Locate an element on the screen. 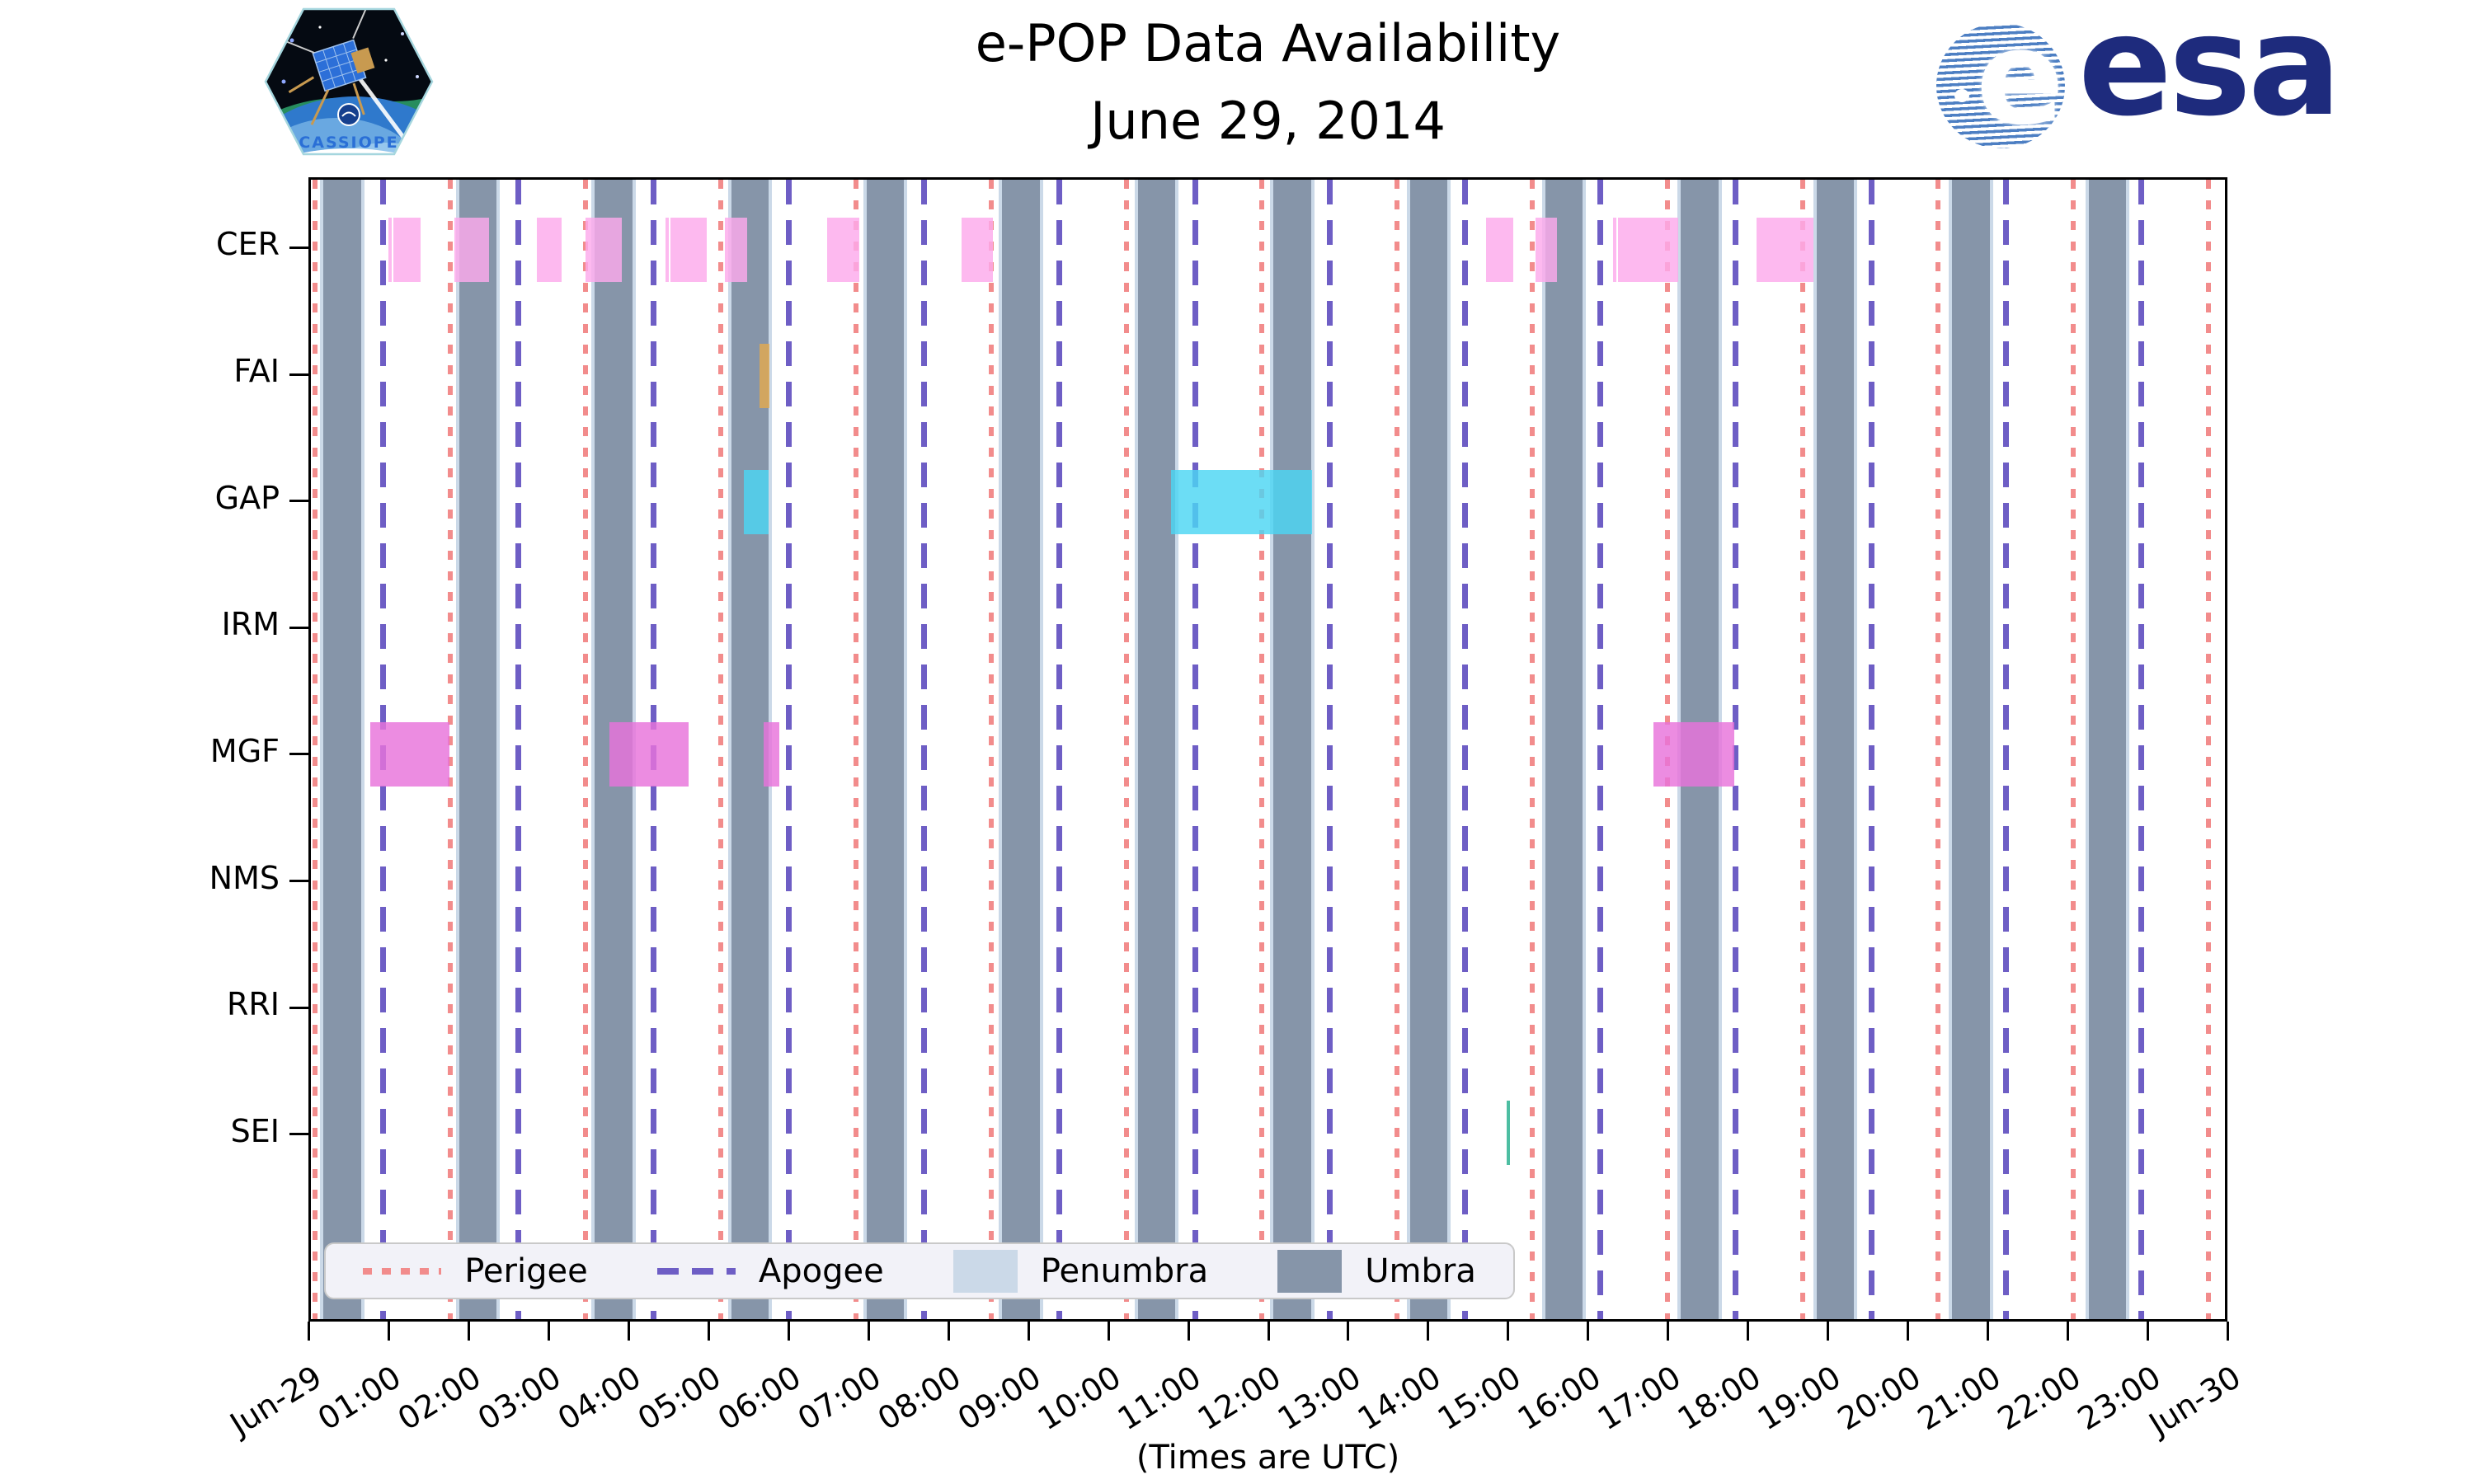  patch-beam is located at coordinates (383, 111).